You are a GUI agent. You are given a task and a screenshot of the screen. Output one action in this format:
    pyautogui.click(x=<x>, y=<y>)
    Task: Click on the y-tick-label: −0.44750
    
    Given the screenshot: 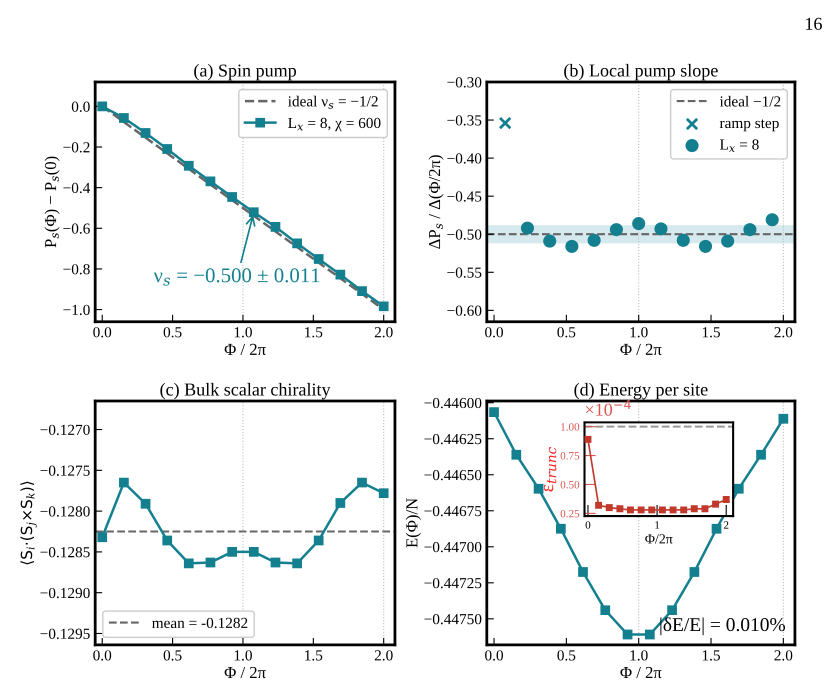 What is the action you would take?
    pyautogui.click(x=453, y=619)
    